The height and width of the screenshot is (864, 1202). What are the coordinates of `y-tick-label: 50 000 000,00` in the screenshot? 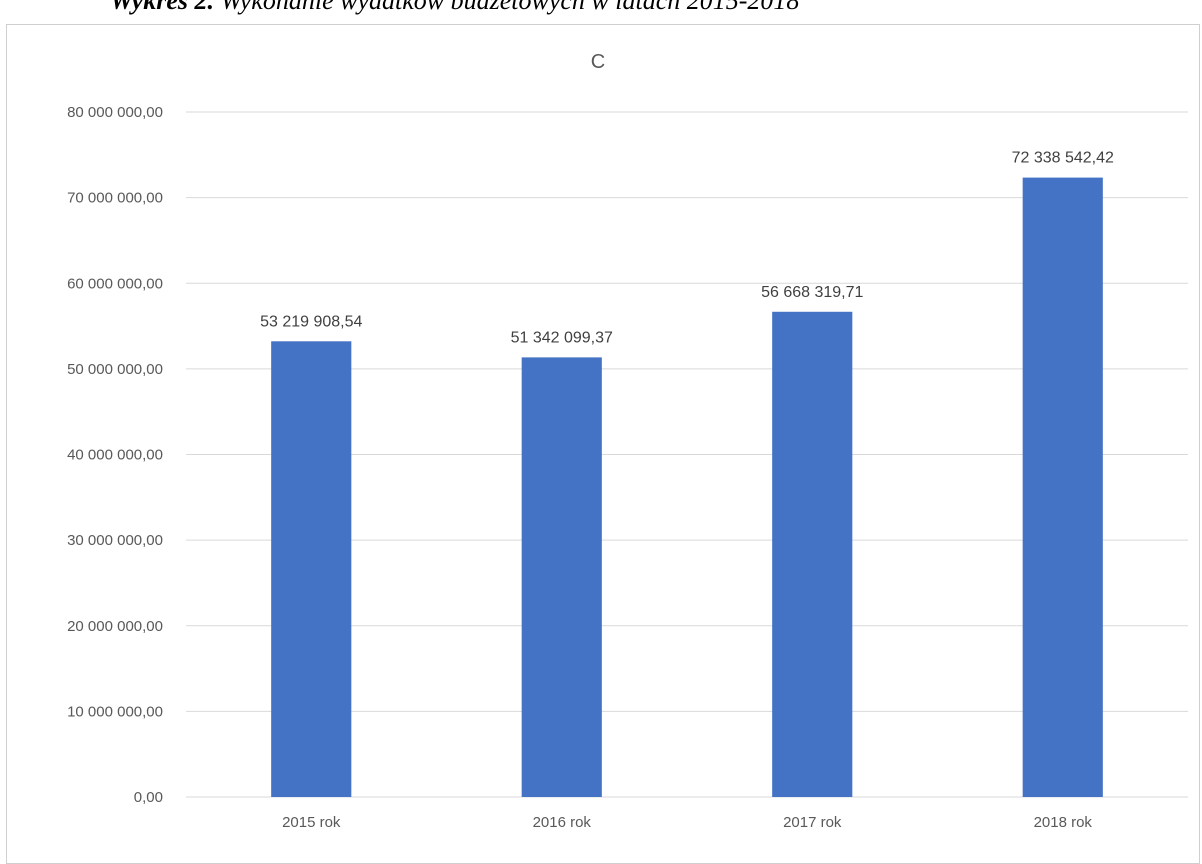 It's located at (115, 369).